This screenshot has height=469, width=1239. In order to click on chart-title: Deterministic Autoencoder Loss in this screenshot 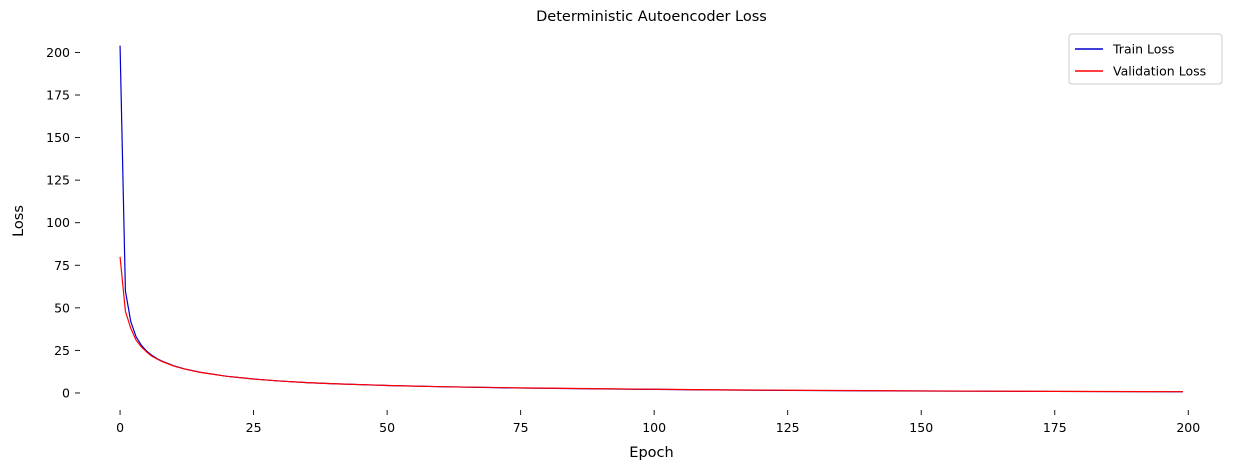, I will do `click(651, 17)`.